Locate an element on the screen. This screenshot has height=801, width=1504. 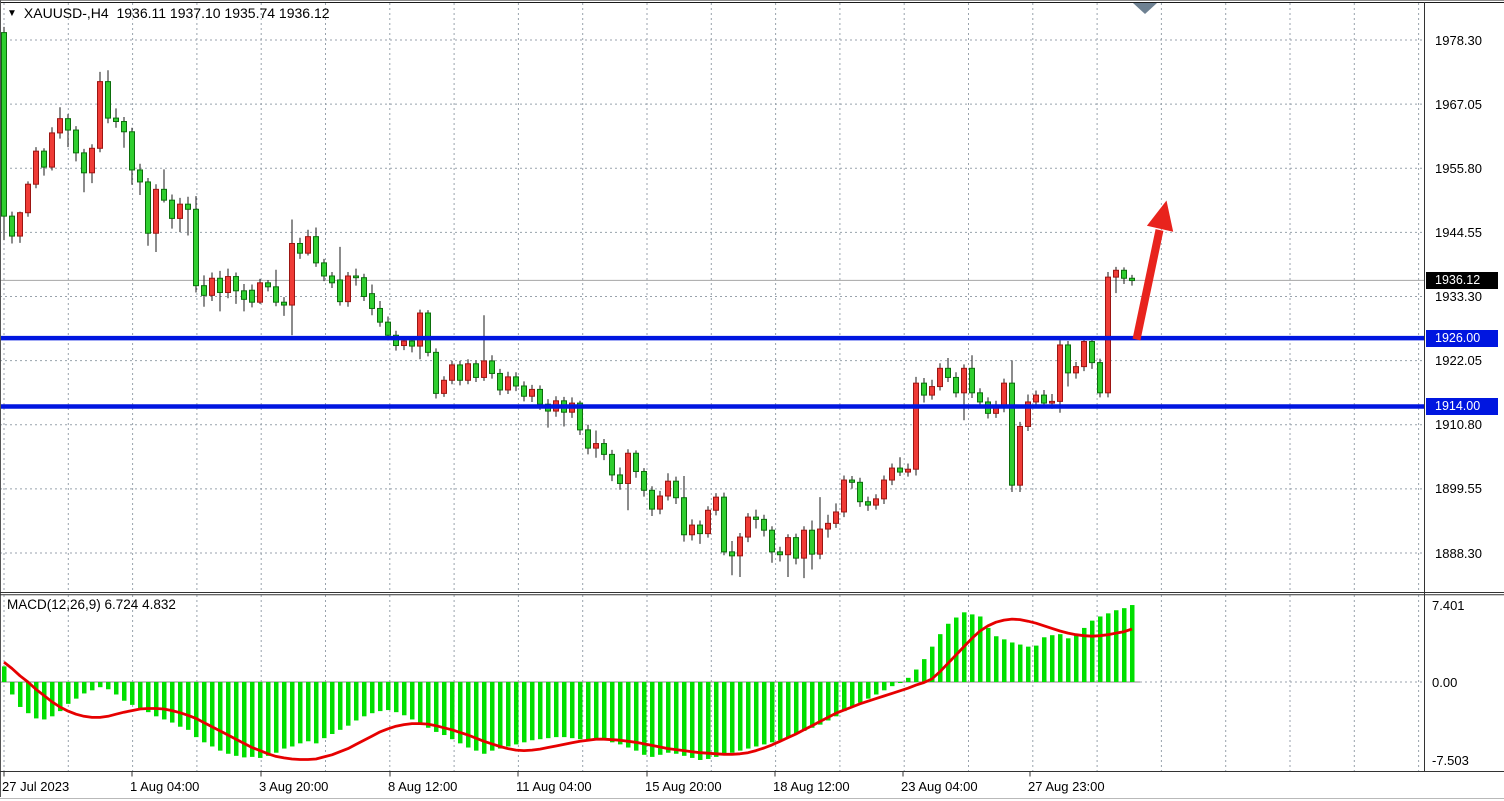
macd-signal-line is located at coordinates (568, 689).